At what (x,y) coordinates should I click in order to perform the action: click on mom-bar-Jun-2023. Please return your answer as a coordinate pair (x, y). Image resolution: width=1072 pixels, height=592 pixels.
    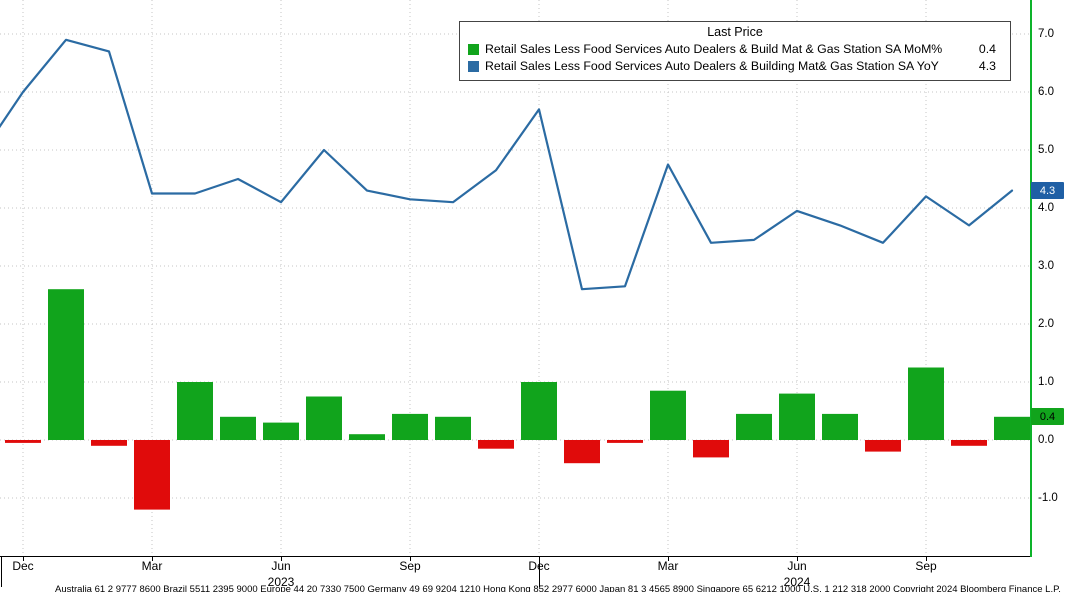
    Looking at the image, I should click on (281, 431).